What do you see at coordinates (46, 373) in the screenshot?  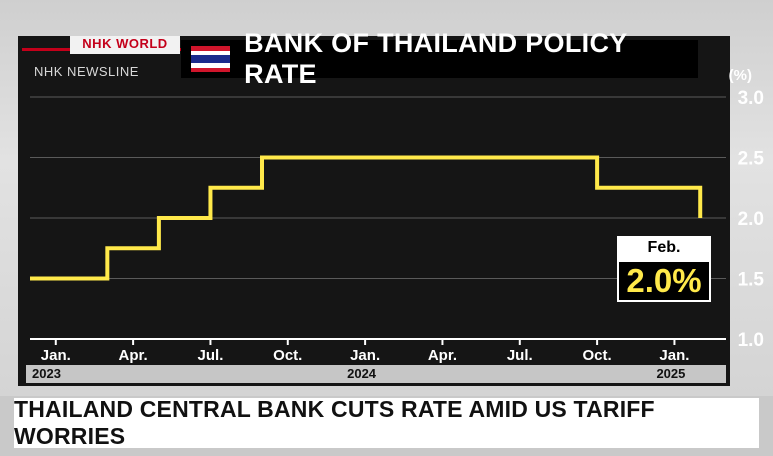 I see `year-label: 2023` at bounding box center [46, 373].